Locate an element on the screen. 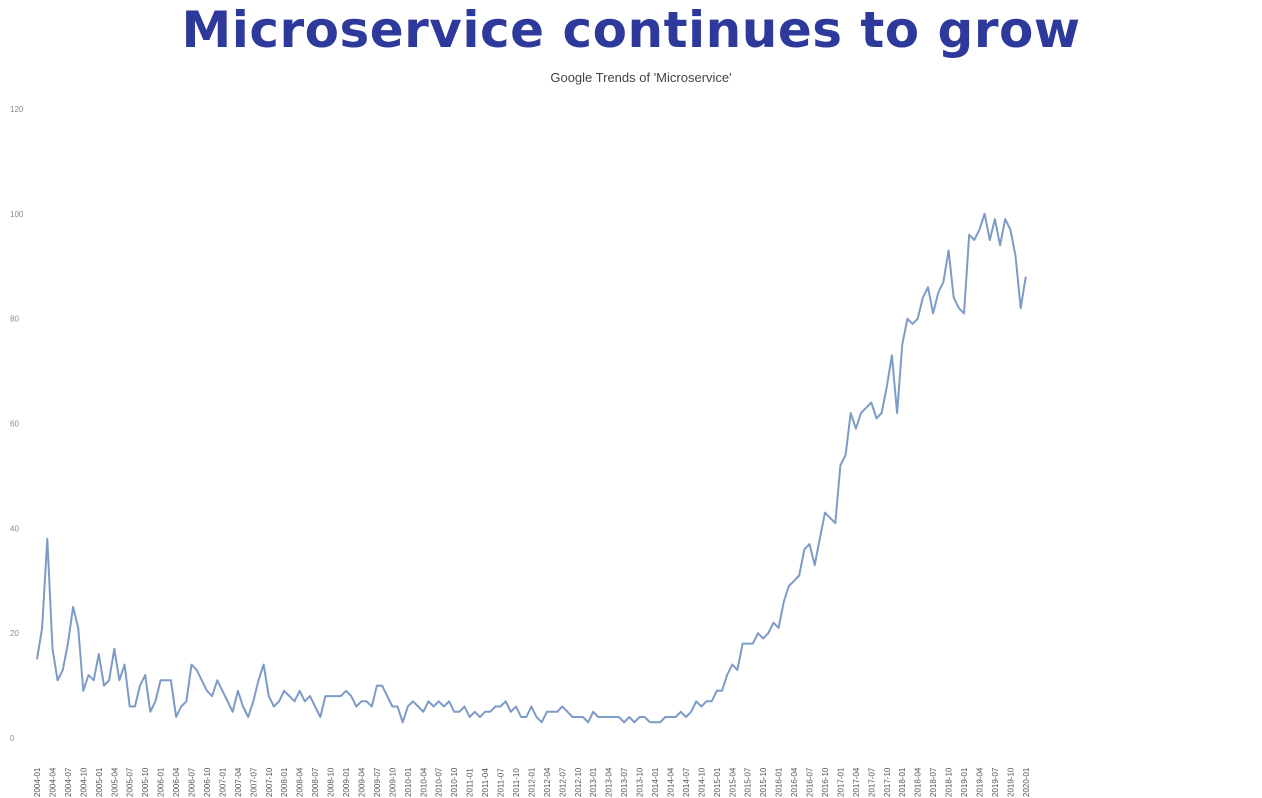  y-axis: 0 20 40 60 80 100 120 is located at coordinates (17, 424).